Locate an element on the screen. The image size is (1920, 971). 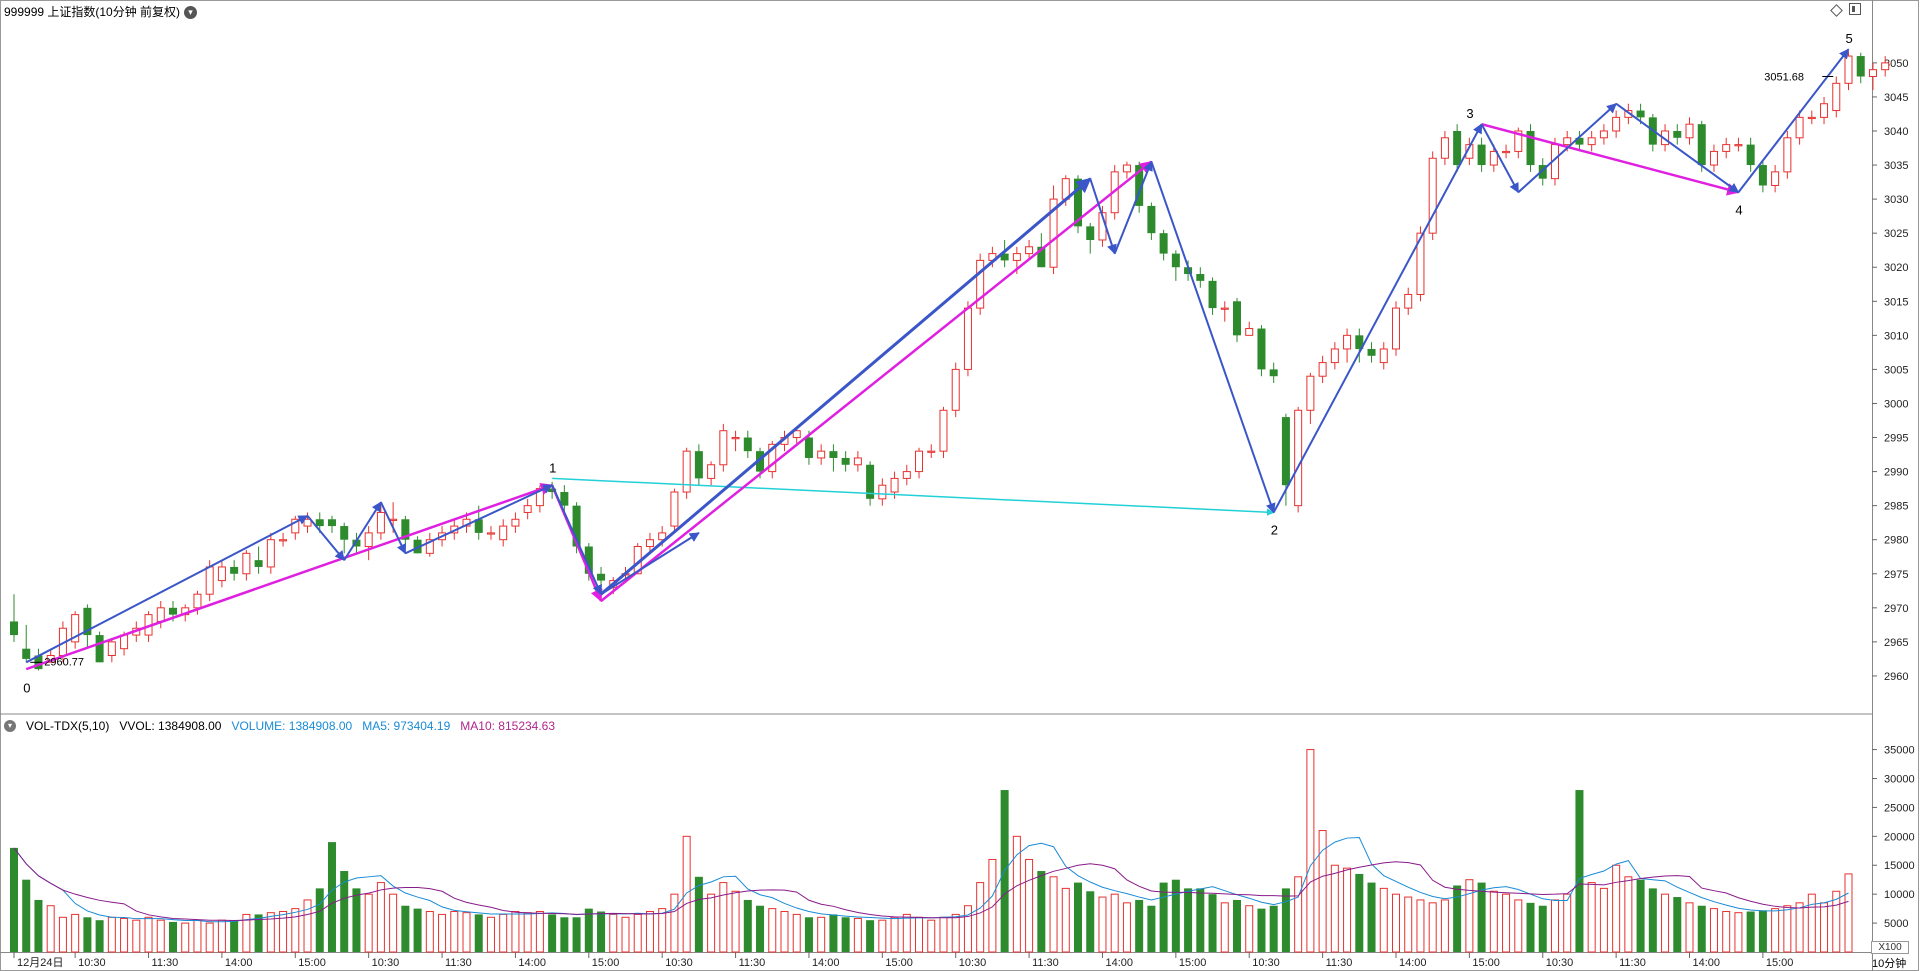
period-selector: 10分钟 is located at coordinates (1889, 964).